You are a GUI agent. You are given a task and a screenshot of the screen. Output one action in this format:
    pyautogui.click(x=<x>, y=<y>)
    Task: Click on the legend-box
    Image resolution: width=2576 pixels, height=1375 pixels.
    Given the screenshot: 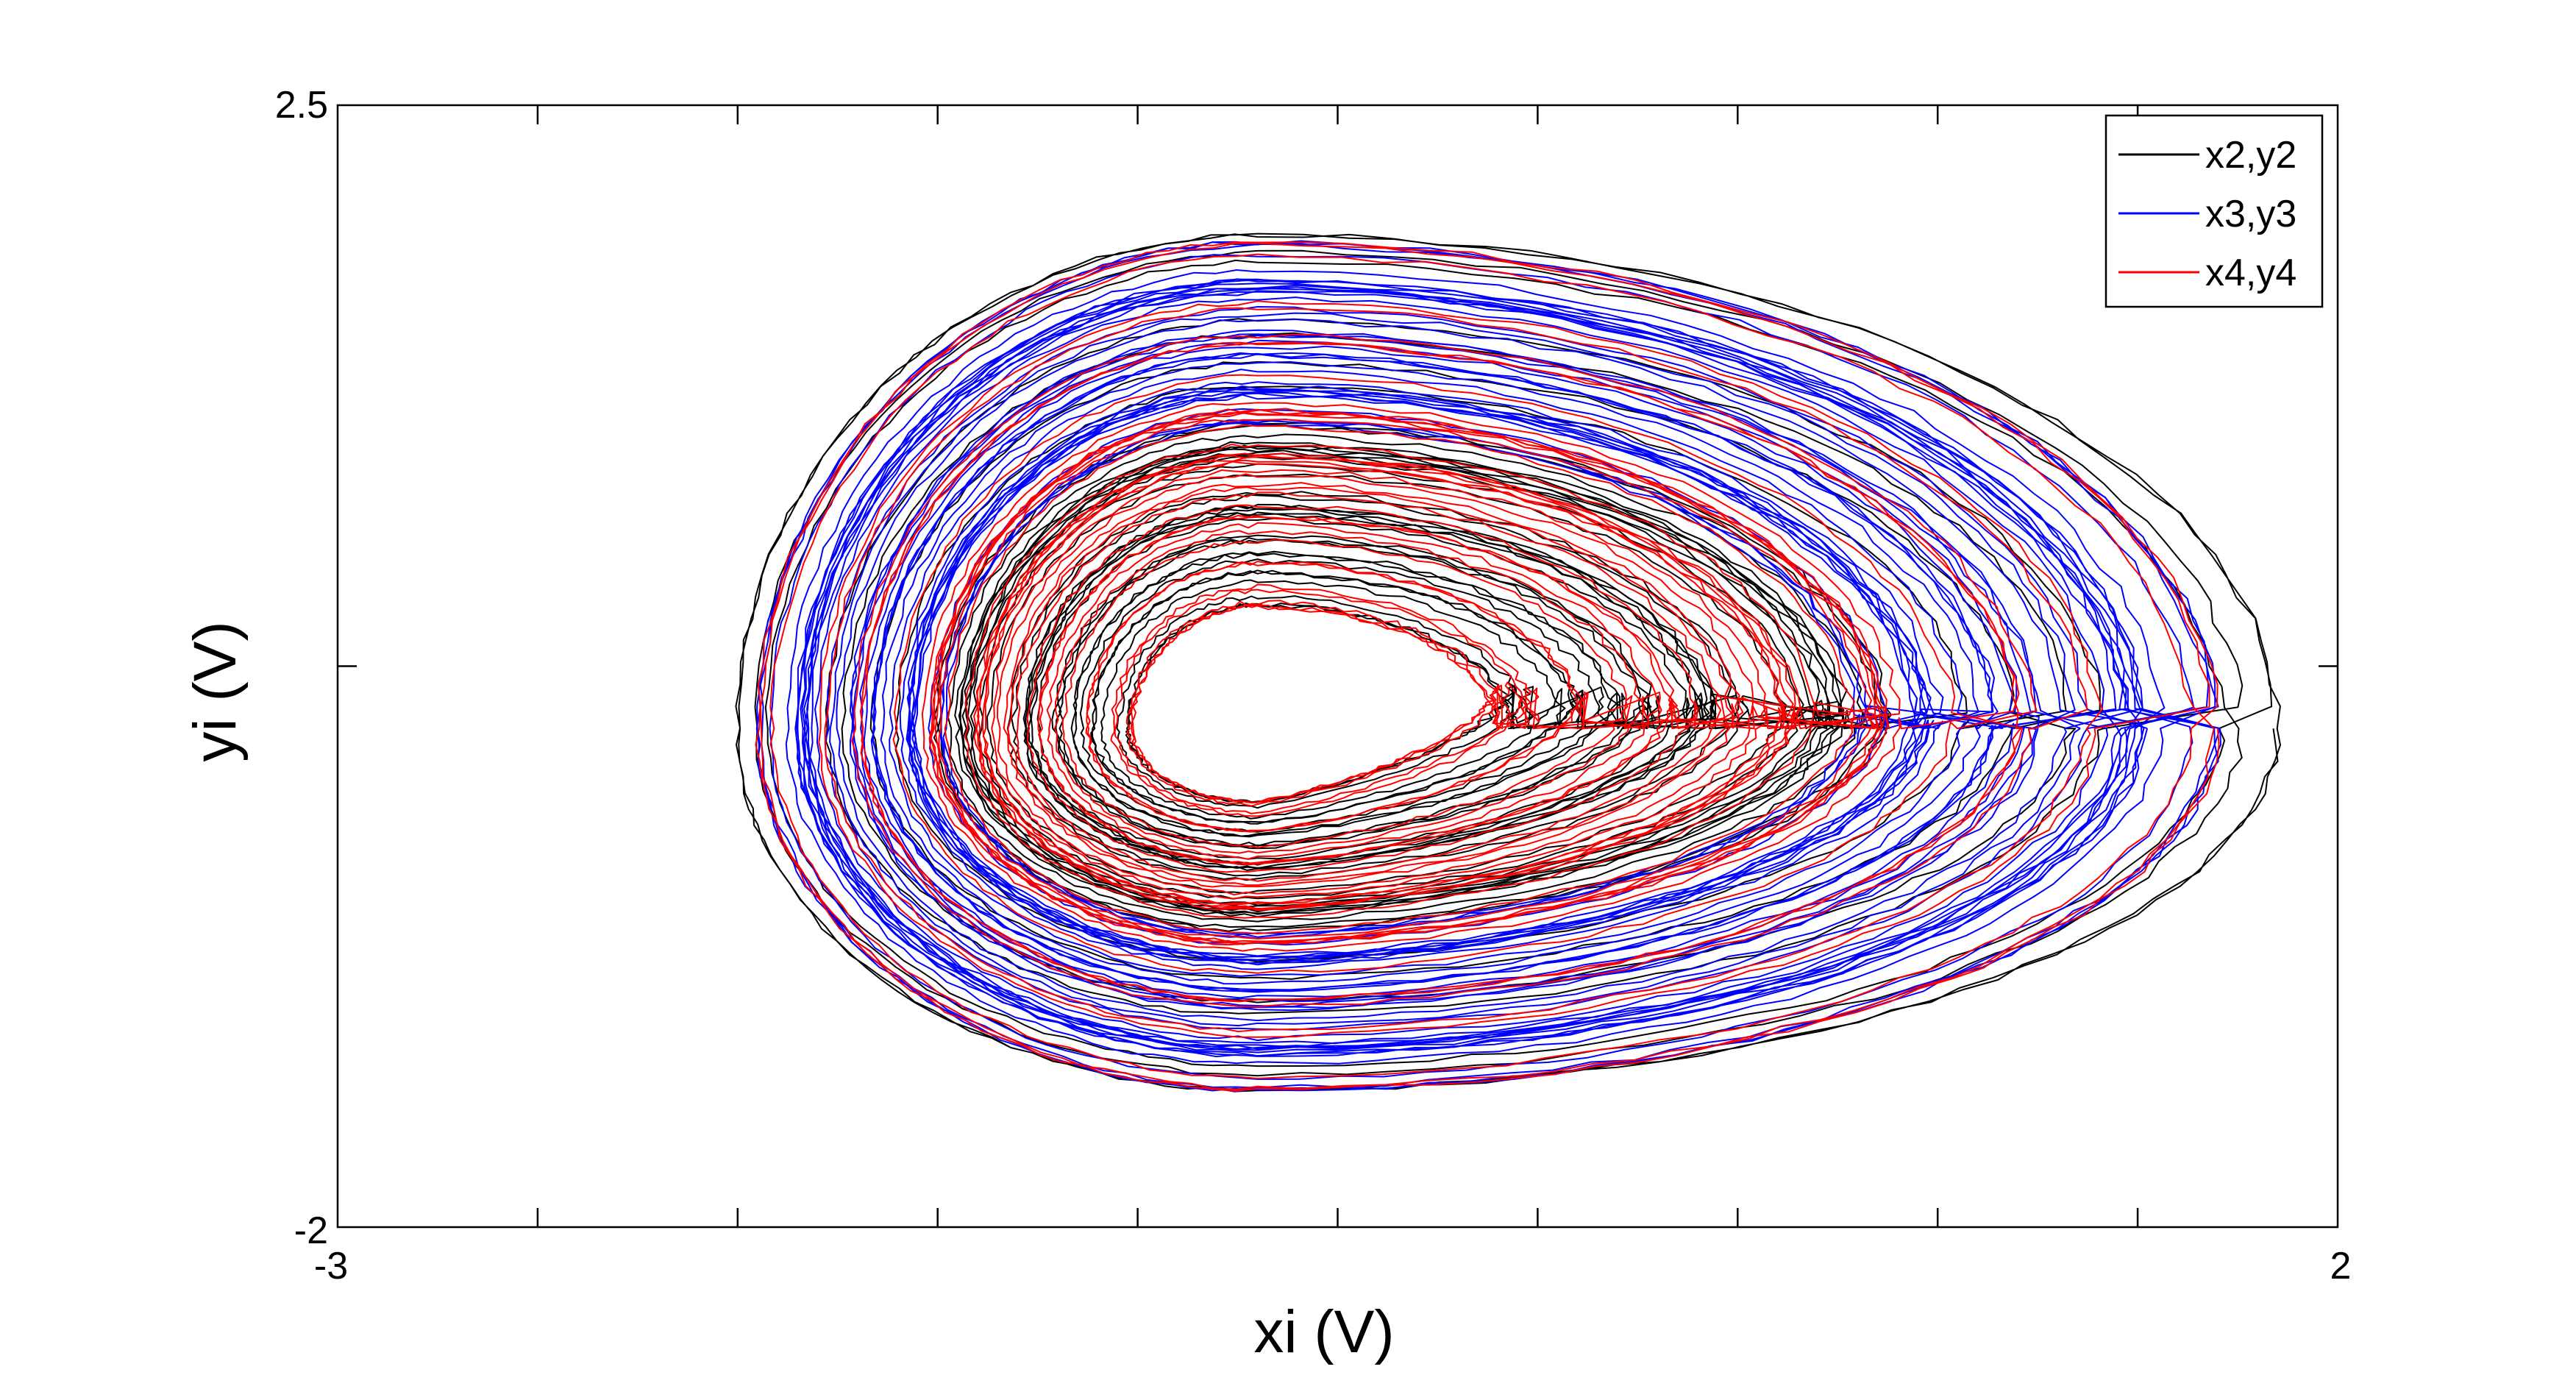 What is the action you would take?
    pyautogui.click(x=2214, y=211)
    